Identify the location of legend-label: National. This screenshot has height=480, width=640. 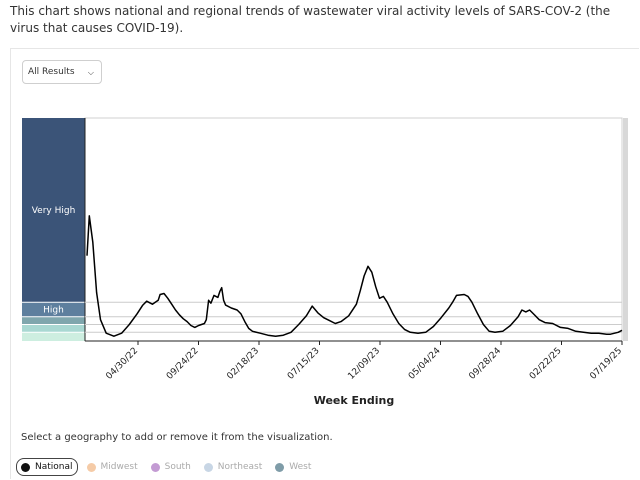
(54, 467).